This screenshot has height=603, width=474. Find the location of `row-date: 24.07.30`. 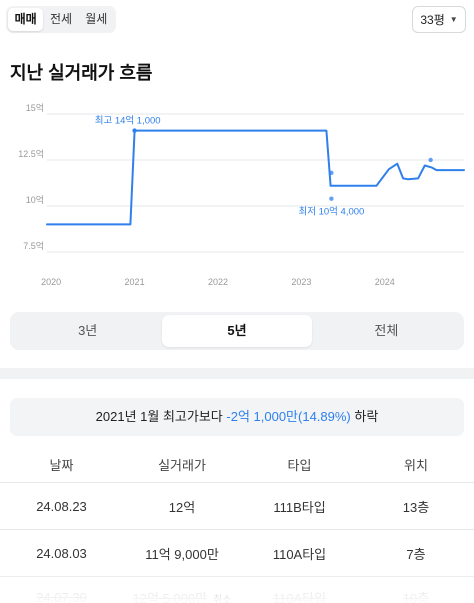

row-date: 24.07.30 is located at coordinates (61, 596).